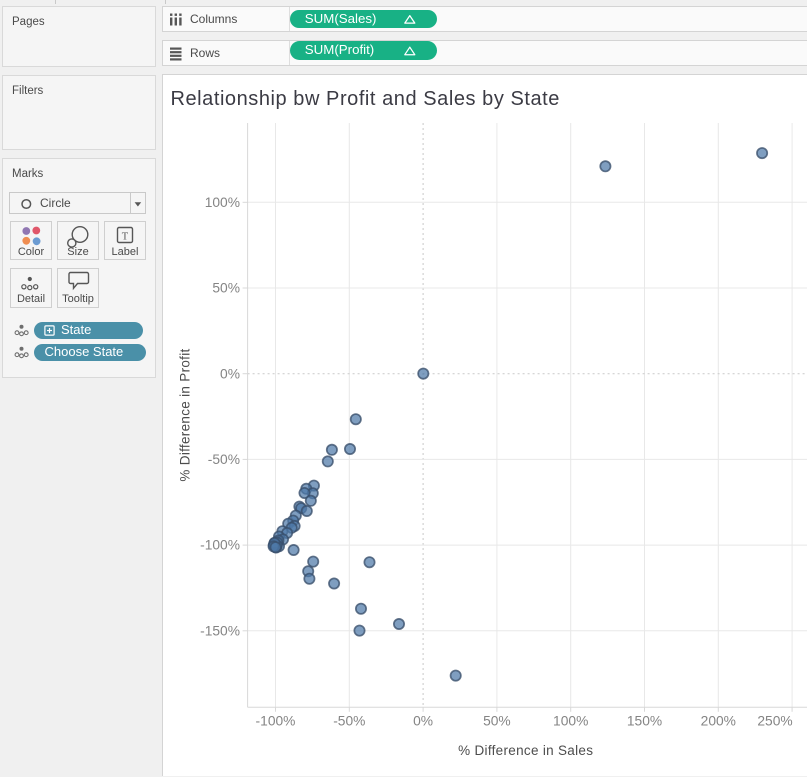 The height and width of the screenshot is (777, 807). Describe the element at coordinates (774, 720) in the screenshot. I see `svg-text: 250%` at that location.